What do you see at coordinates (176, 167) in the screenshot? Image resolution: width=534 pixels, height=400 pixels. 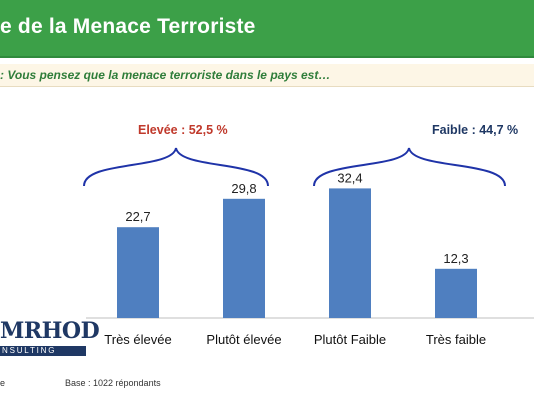 I see `brace-high` at bounding box center [176, 167].